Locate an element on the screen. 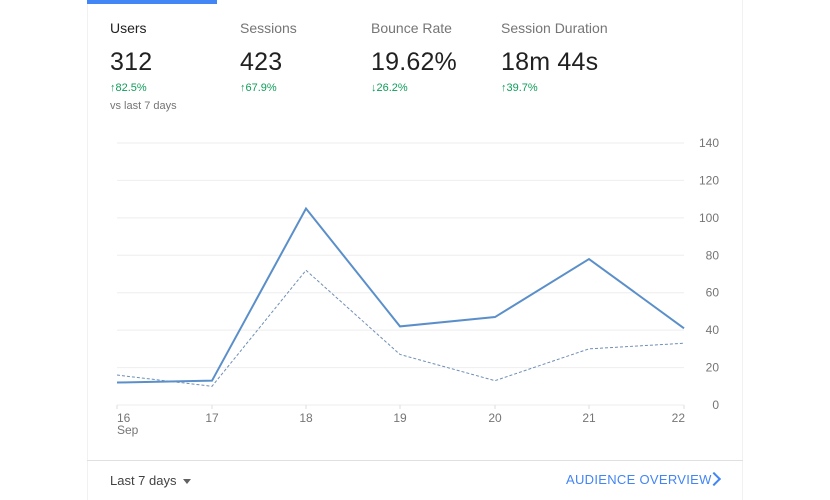 This screenshot has height=500, width=830. y-tick-label: 40 is located at coordinates (713, 330).